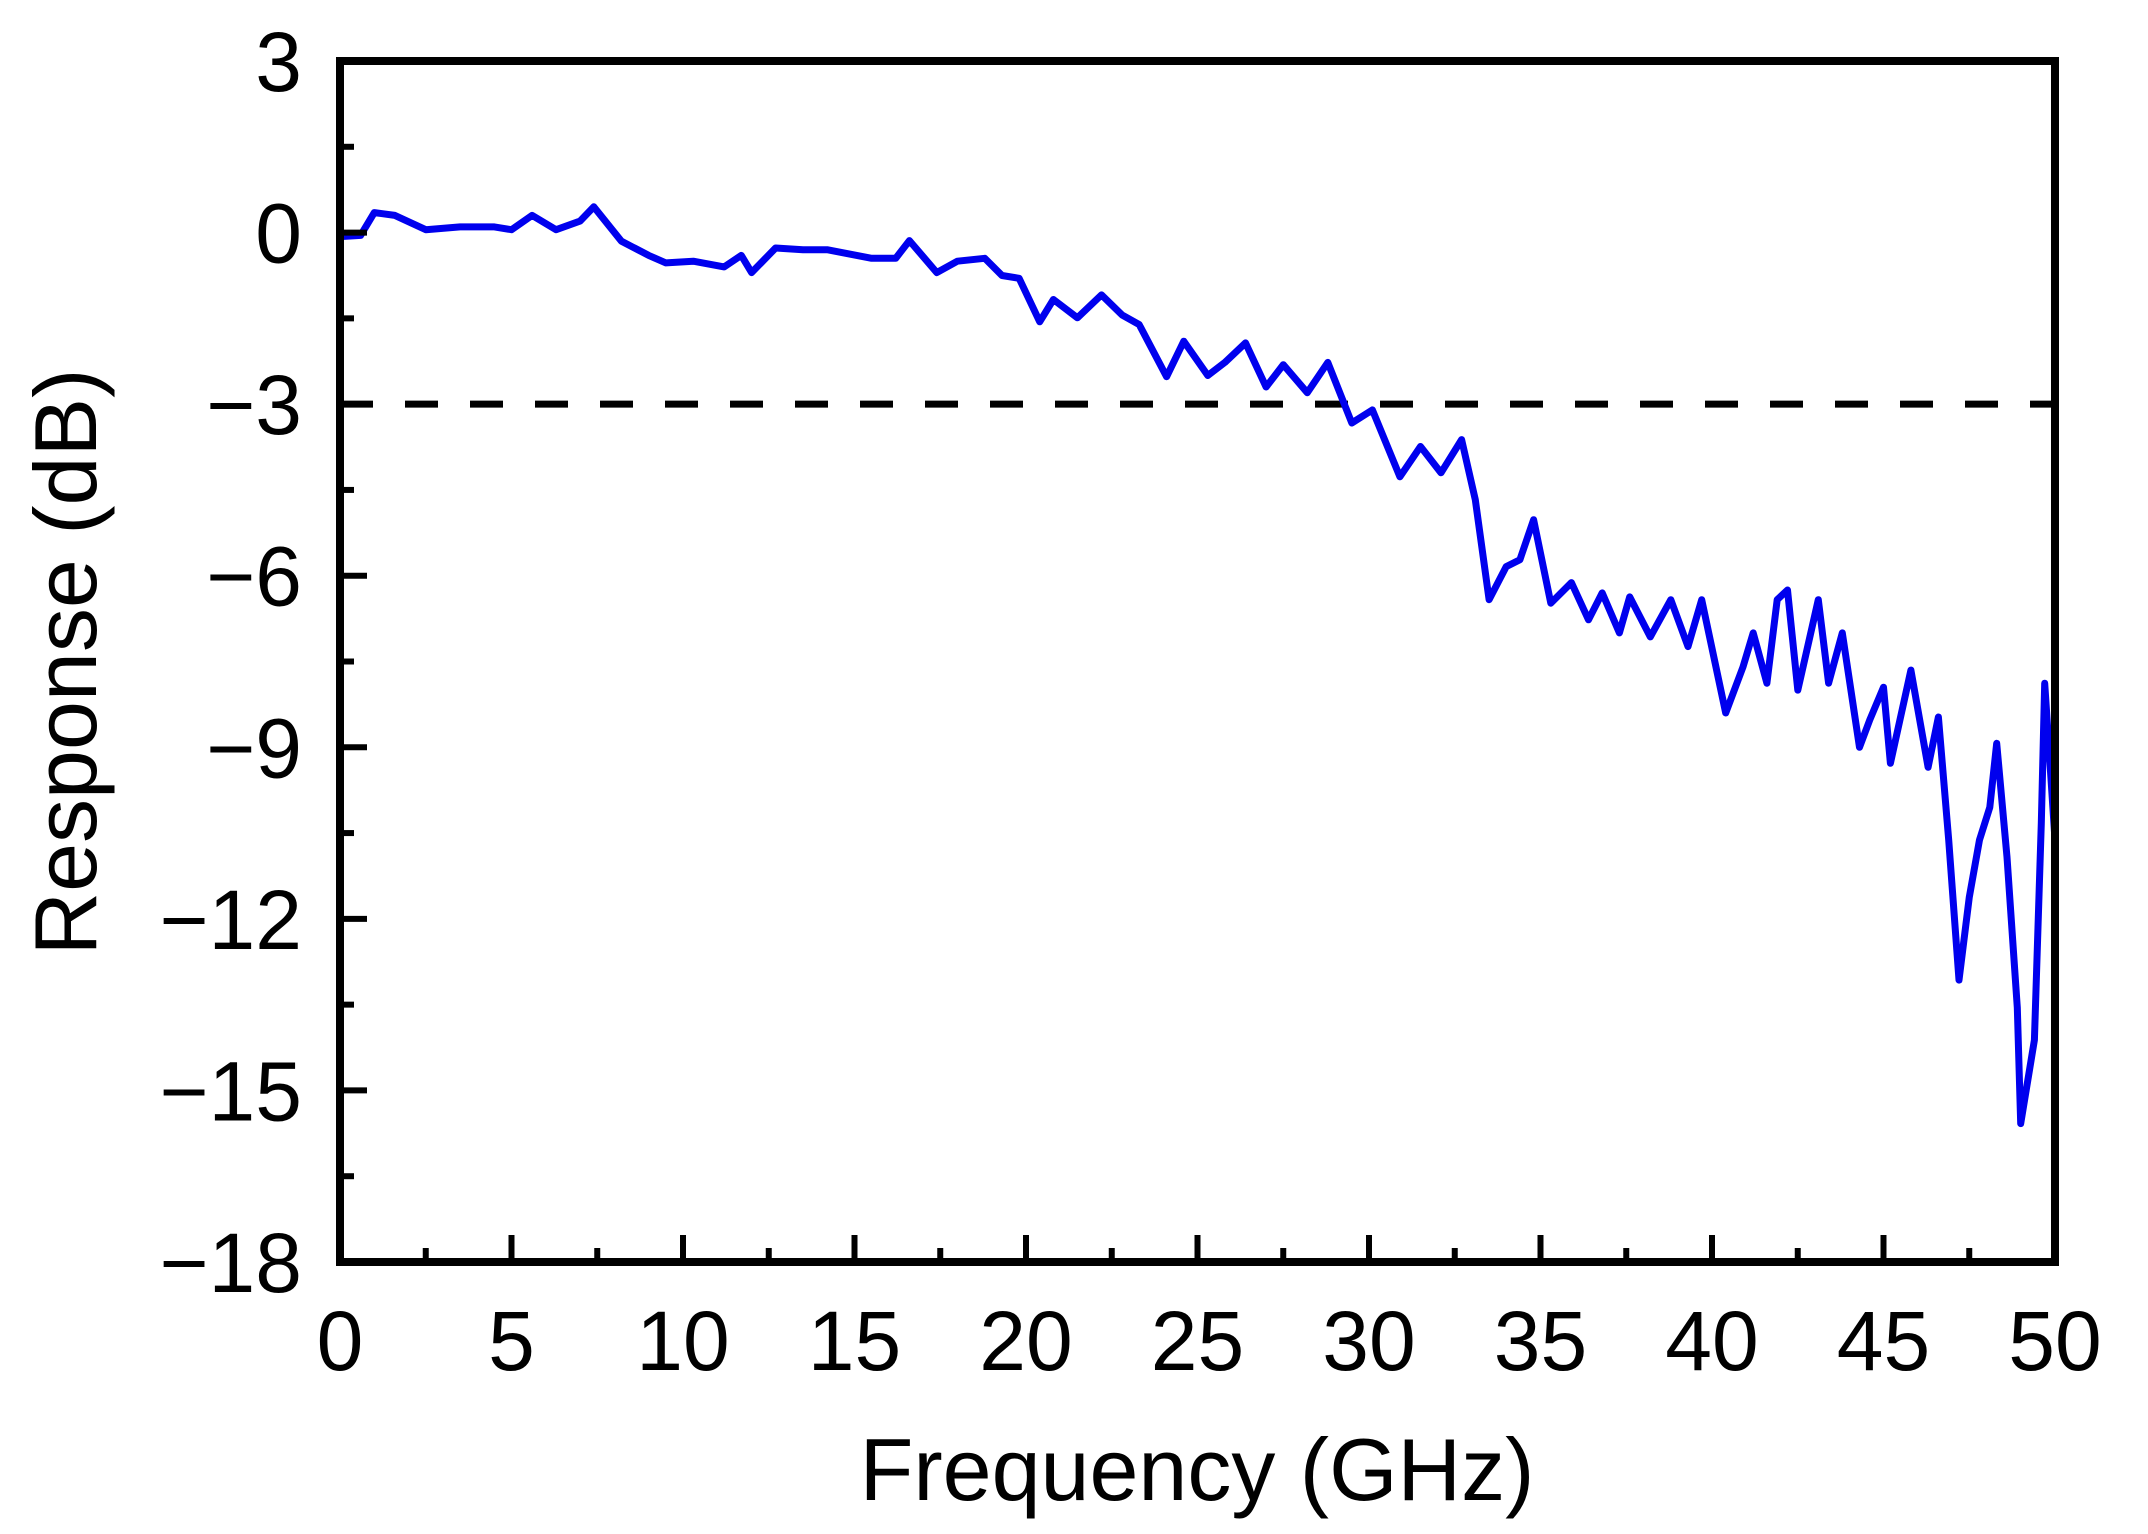 The width and height of the screenshot is (2148, 1534). What do you see at coordinates (231, 662) in the screenshot?
I see `y-axis-tick-labels: 3 0 −3 −6 −9 −12 −15 −18` at bounding box center [231, 662].